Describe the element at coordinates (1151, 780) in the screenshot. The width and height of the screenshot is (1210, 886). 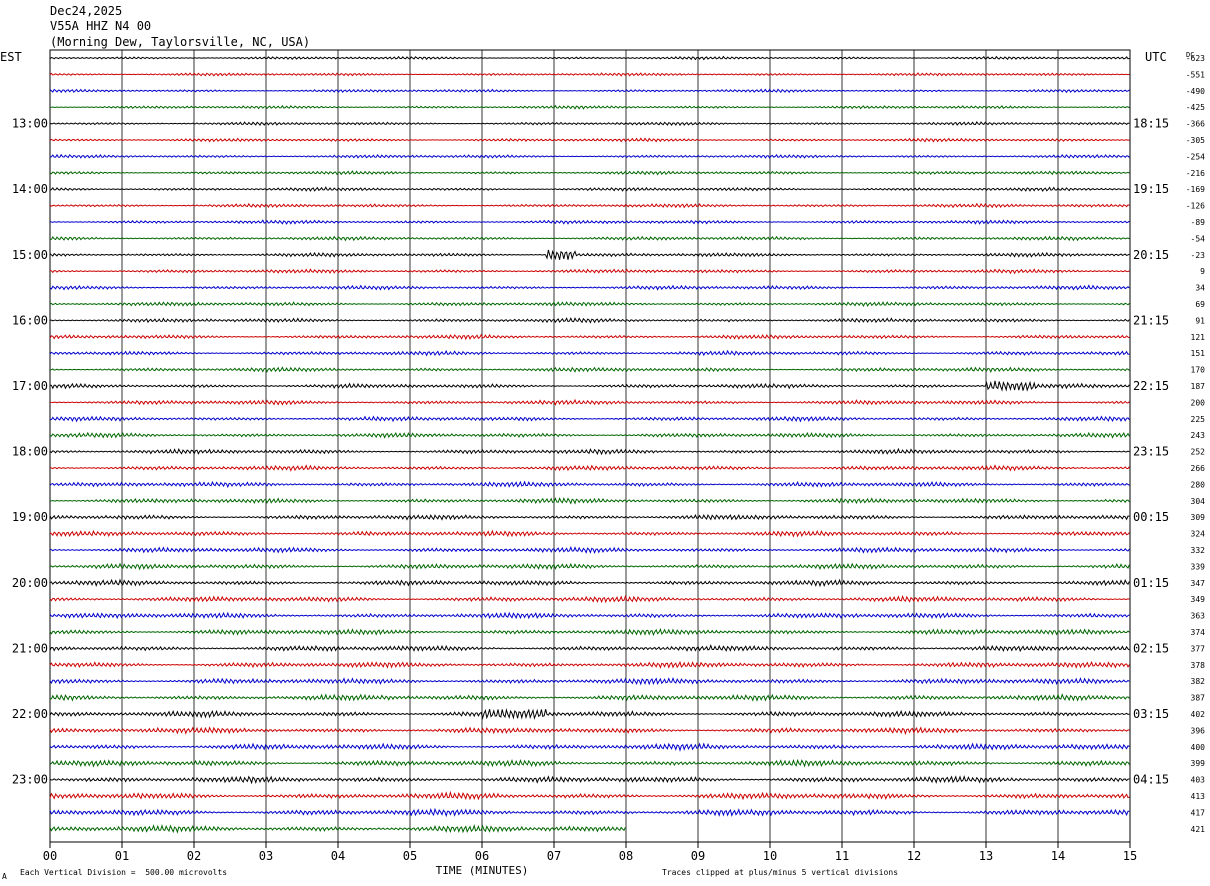
I see `right-hour-label: 04:15` at that location.